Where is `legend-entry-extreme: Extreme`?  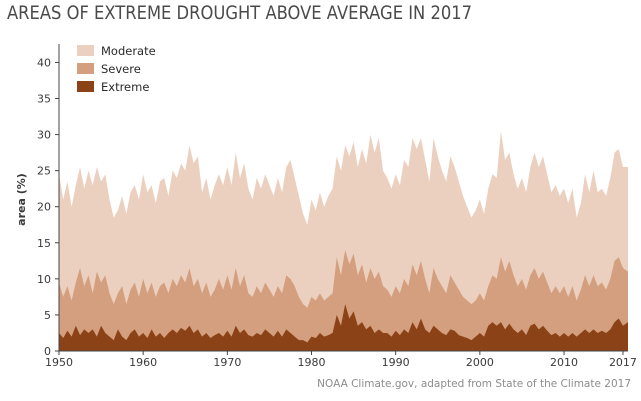 legend-entry-extreme: Extreme is located at coordinates (113, 87).